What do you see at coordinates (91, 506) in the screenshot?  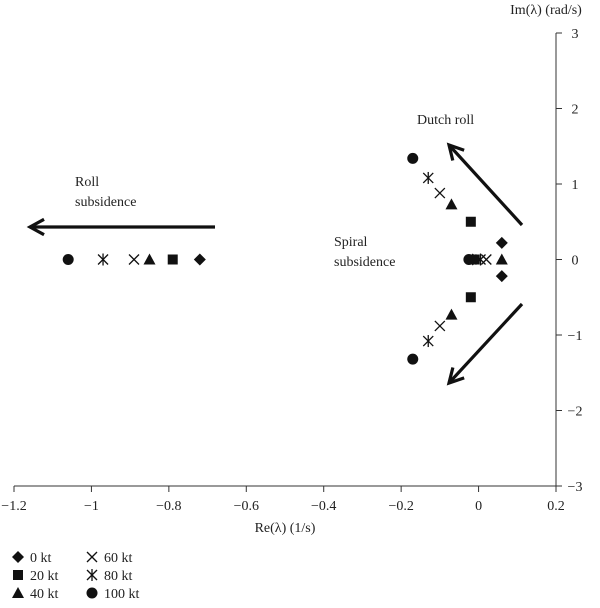 I see `x-tick-label: −1` at bounding box center [91, 506].